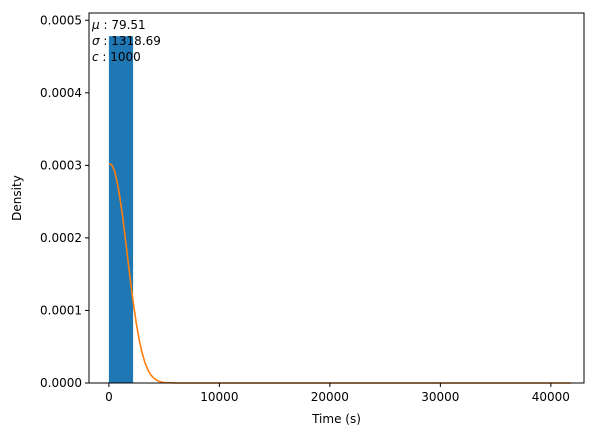  I want to click on y-axis-ticks: 0.0000 0.0001 0.0002 0.0003 0.0004 0.0005, so click(64, 201).